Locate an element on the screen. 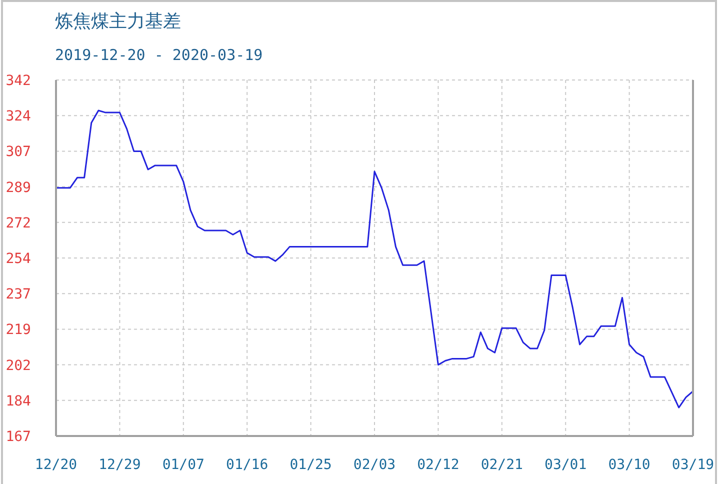  x-tick-label: 12/20 is located at coordinates (56, 465).